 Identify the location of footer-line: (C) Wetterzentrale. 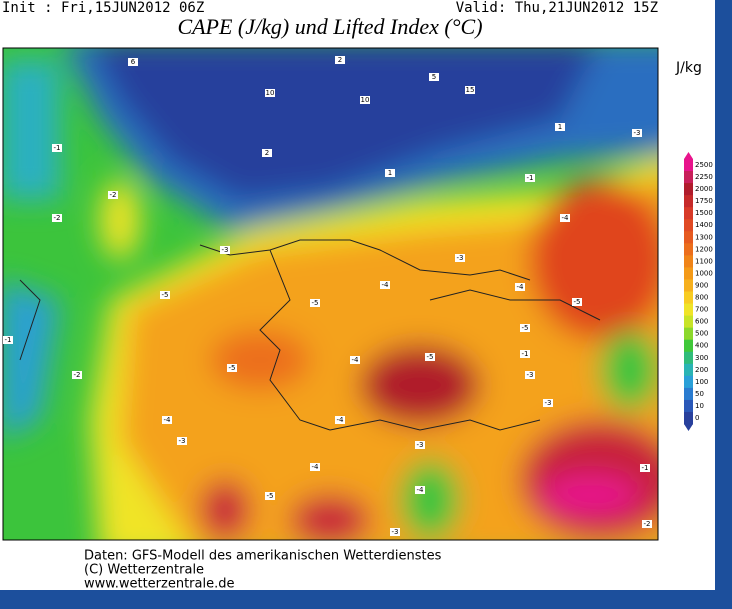
(144, 570).